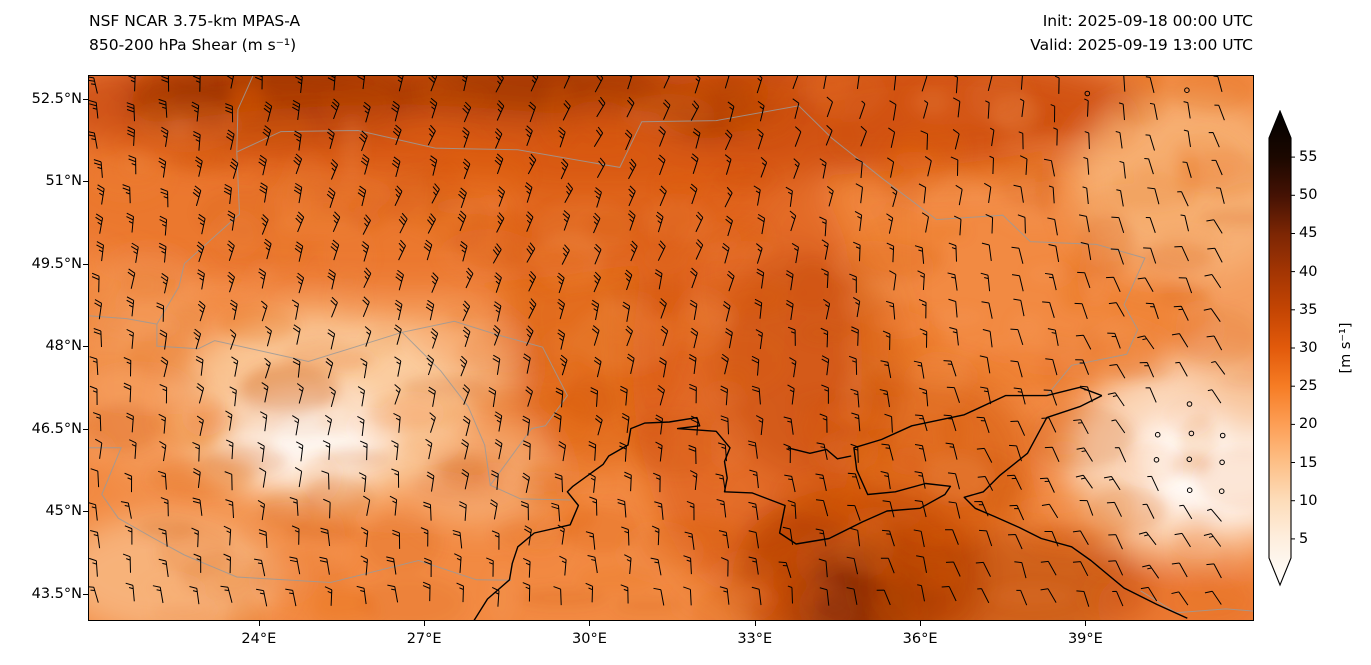 This screenshot has height=665, width=1371. Describe the element at coordinates (1308, 271) in the screenshot. I see `colorbar-tick-label: 40` at that location.